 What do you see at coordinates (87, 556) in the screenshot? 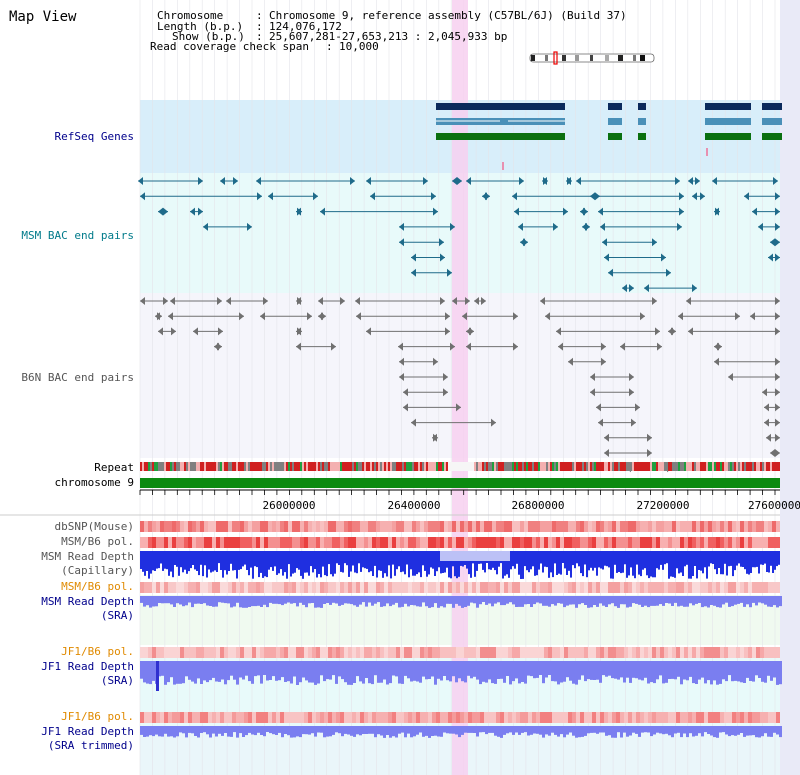
I see `track-label-msm-depth-cap: MSM Read Depth` at bounding box center [87, 556].